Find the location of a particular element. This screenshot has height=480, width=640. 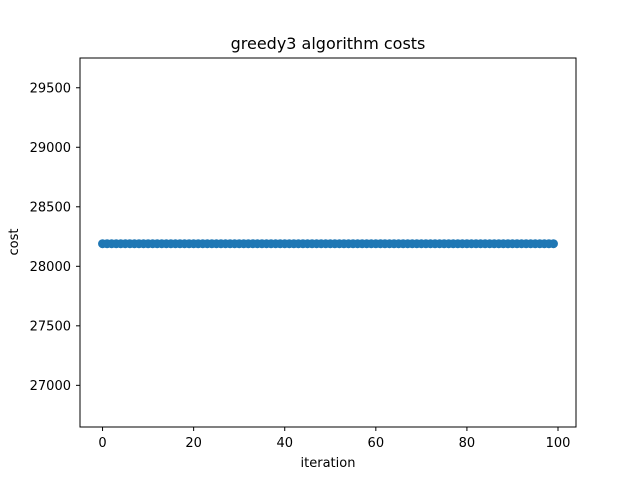

x-axis-label: iteration is located at coordinates (328, 463).